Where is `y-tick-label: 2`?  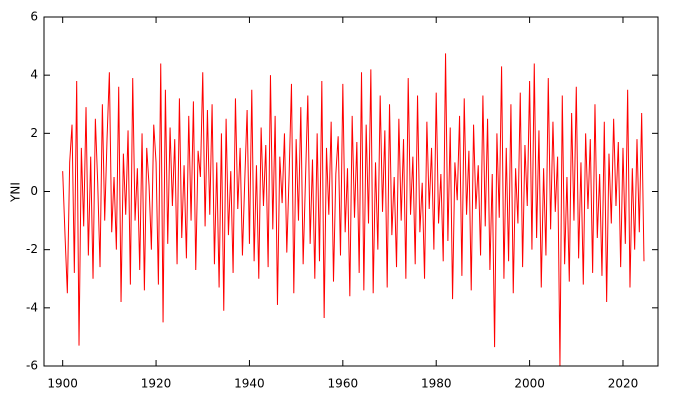
y-tick-label: 2 is located at coordinates (34, 133).